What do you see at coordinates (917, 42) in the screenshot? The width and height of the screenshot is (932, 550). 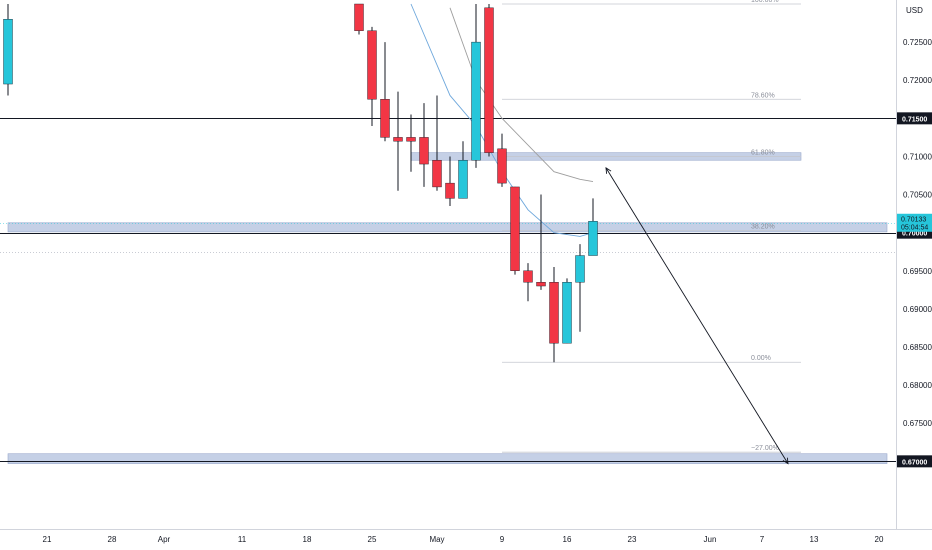 I see `price-tick-label: 0.72500` at bounding box center [917, 42].